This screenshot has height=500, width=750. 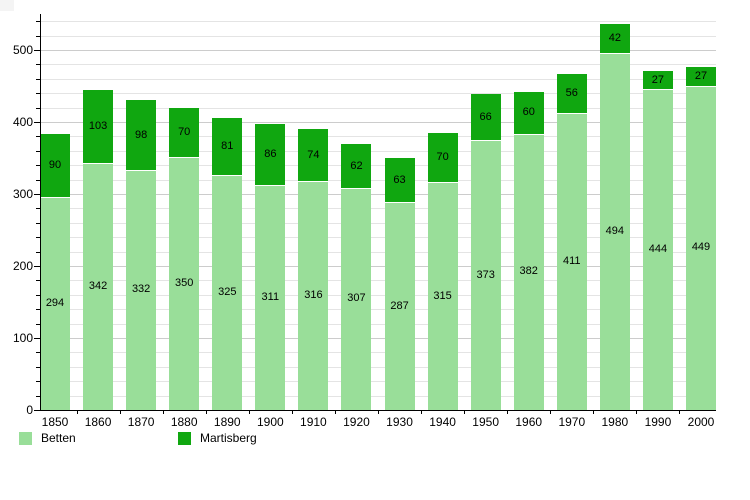 What do you see at coordinates (40, 212) in the screenshot?
I see `y-axis` at bounding box center [40, 212].